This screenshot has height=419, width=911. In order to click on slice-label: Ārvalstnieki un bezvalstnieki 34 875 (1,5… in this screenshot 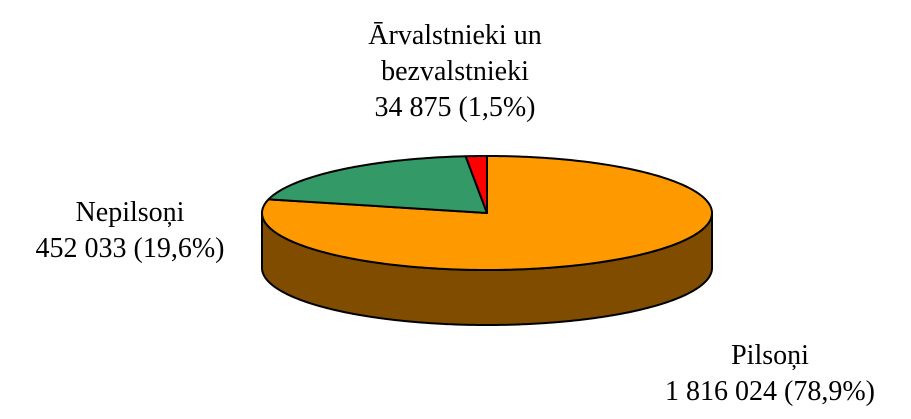, I will do `click(455, 72)`.